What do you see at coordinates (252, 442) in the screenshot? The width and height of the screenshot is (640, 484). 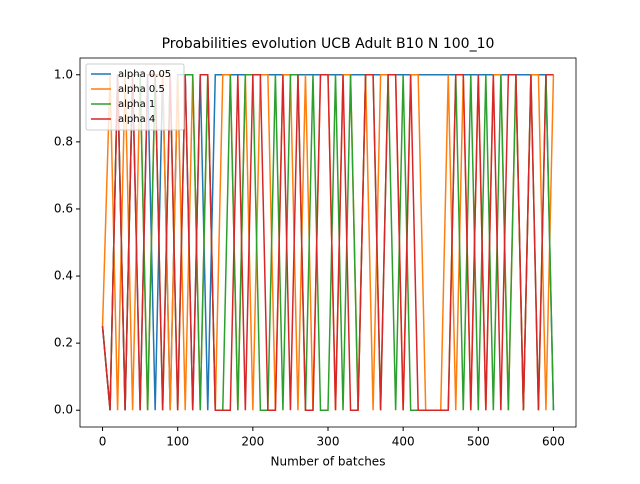 I see `x-tick-label: 200` at bounding box center [252, 442].